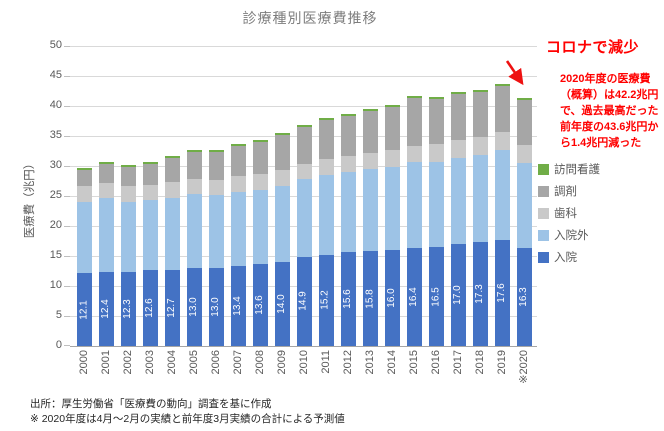  What do you see at coordinates (238, 145) in the screenshot?
I see `bar-segment-訪問看護-2007` at bounding box center [238, 145].